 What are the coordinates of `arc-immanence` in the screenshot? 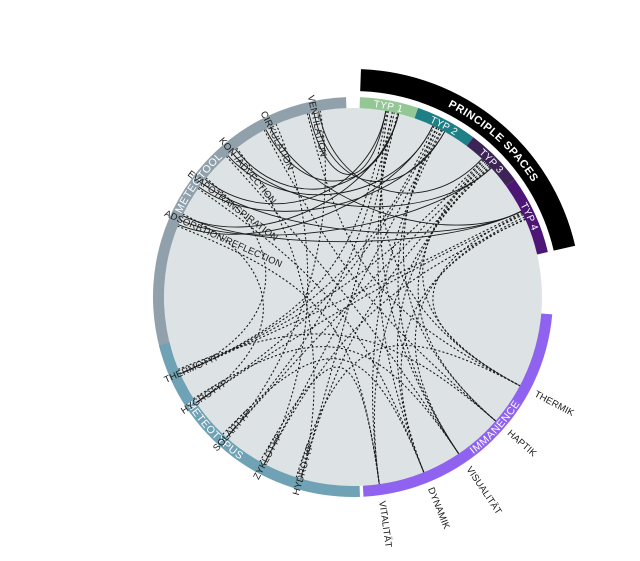 It's located at (457, 405).